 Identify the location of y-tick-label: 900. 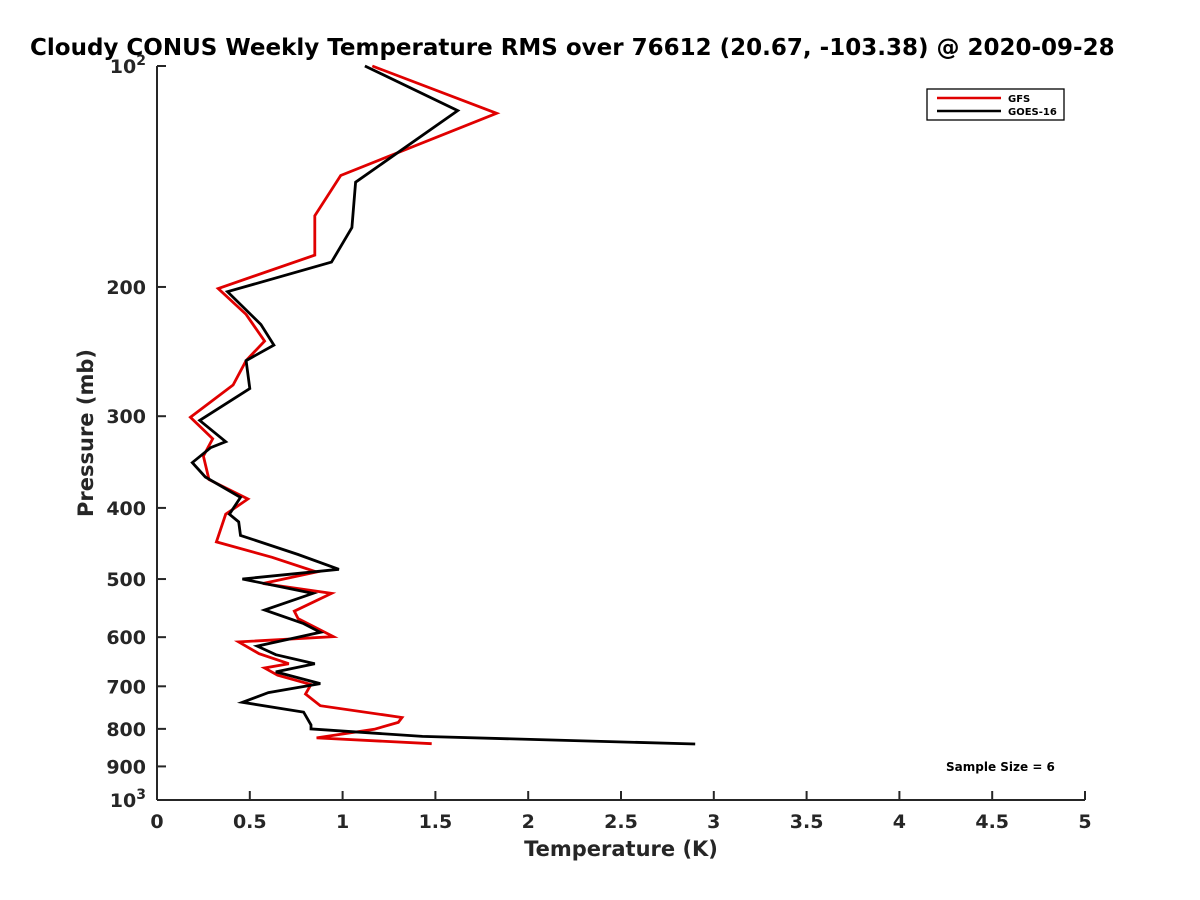
(126, 767).